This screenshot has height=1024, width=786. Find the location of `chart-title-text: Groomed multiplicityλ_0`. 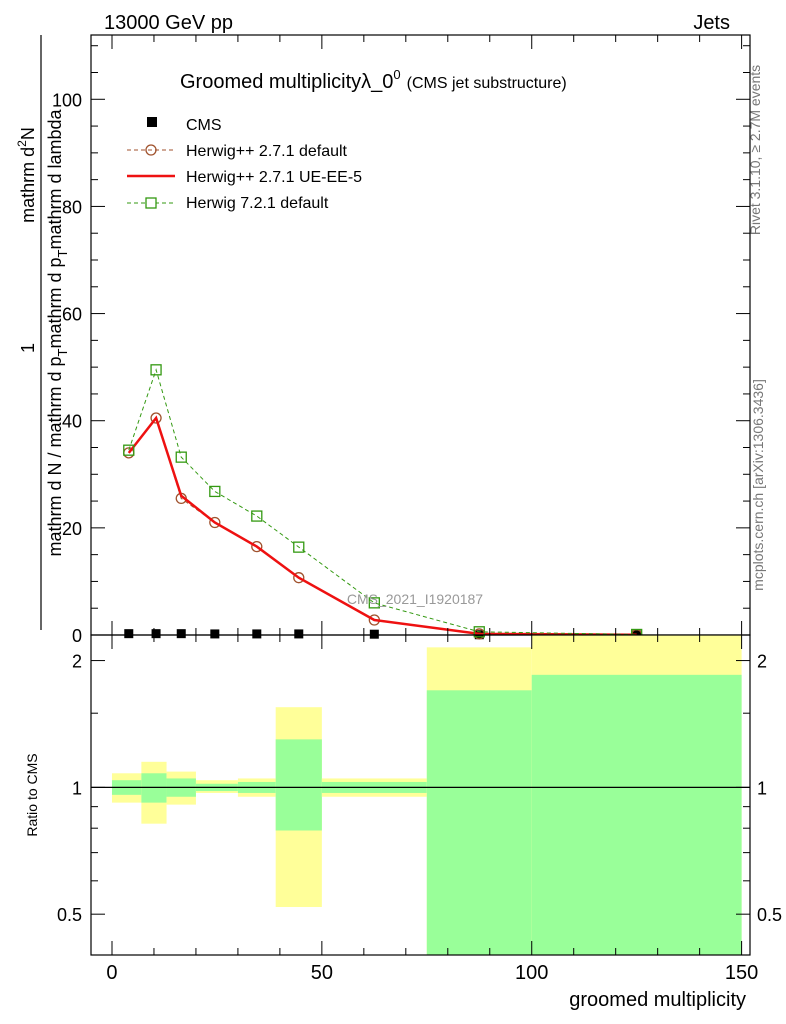

chart-title-text: Groomed multiplicityλ_0 is located at coordinates (286, 82).